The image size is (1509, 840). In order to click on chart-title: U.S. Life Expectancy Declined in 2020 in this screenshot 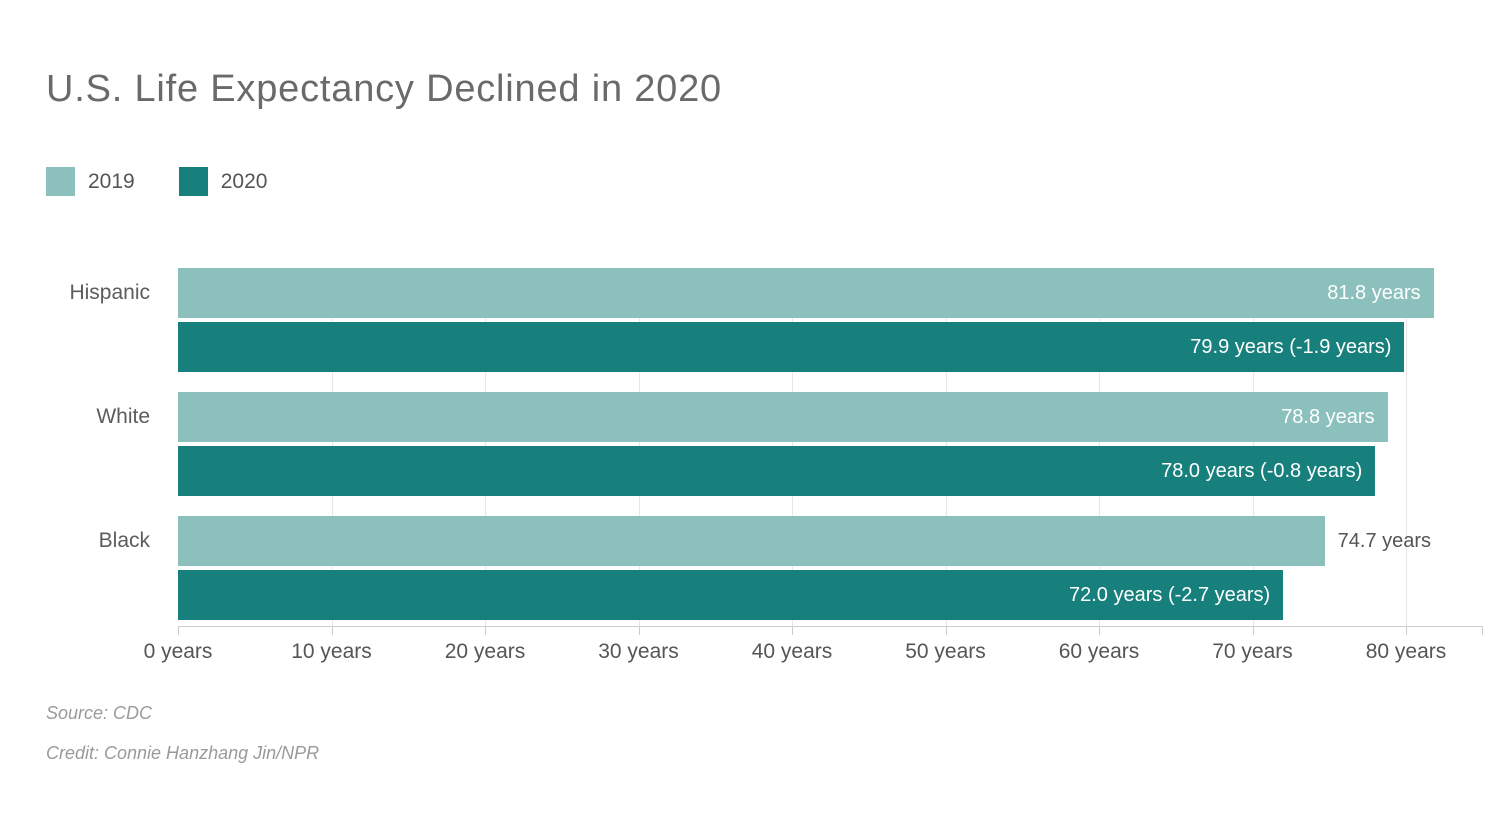, I will do `click(384, 89)`.